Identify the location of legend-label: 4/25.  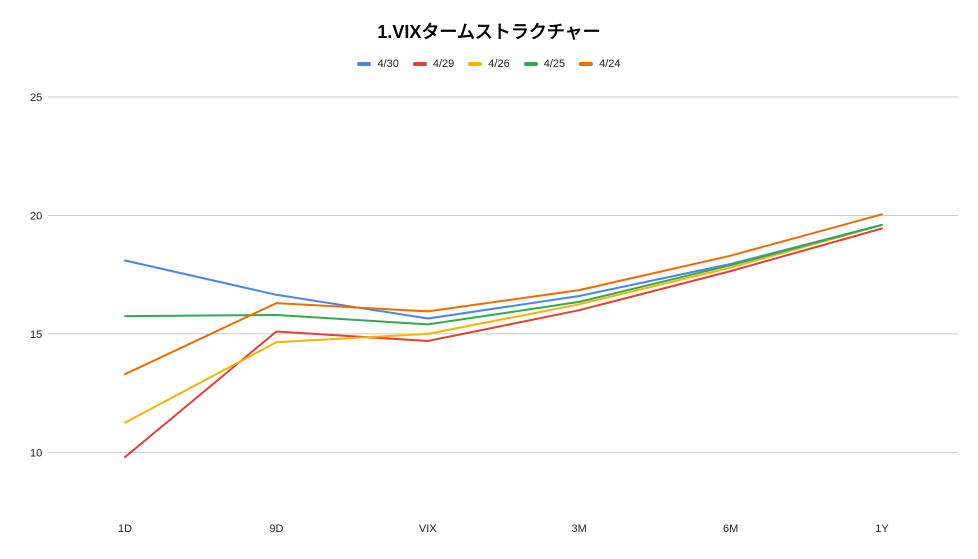
(554, 64).